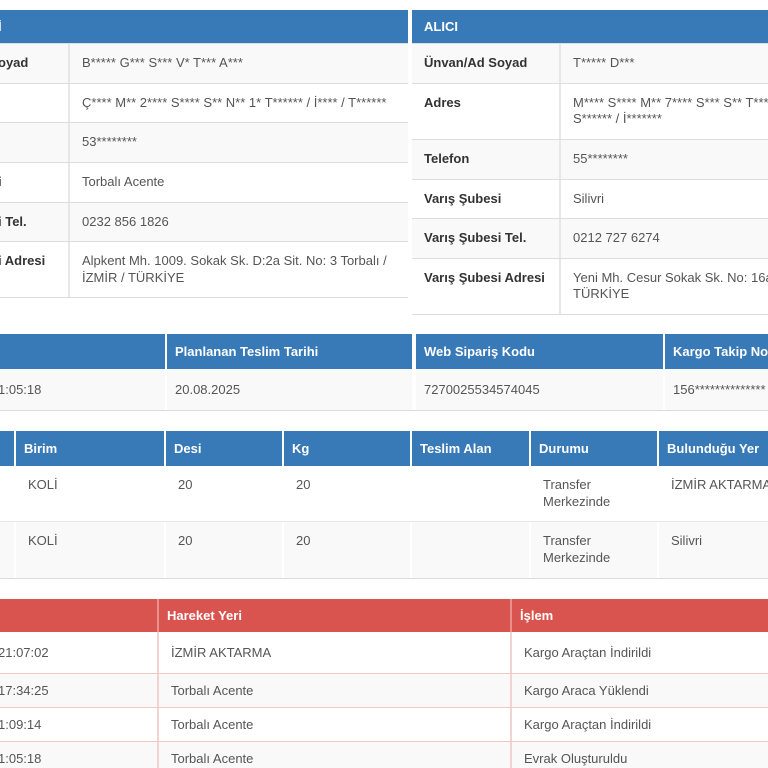 This screenshot has width=768, height=768. Describe the element at coordinates (639, 615) in the screenshot. I see `movements-header-operation: İşlem` at that location.